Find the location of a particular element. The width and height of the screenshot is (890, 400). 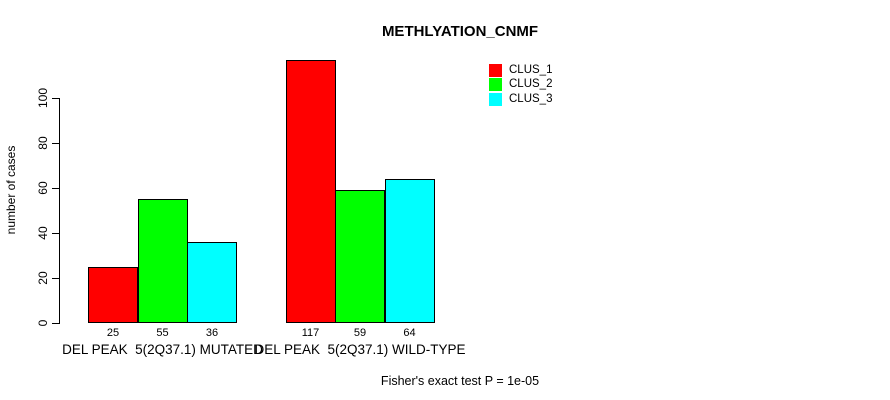

y-axis-tick-label: 0 is located at coordinates (43, 323).